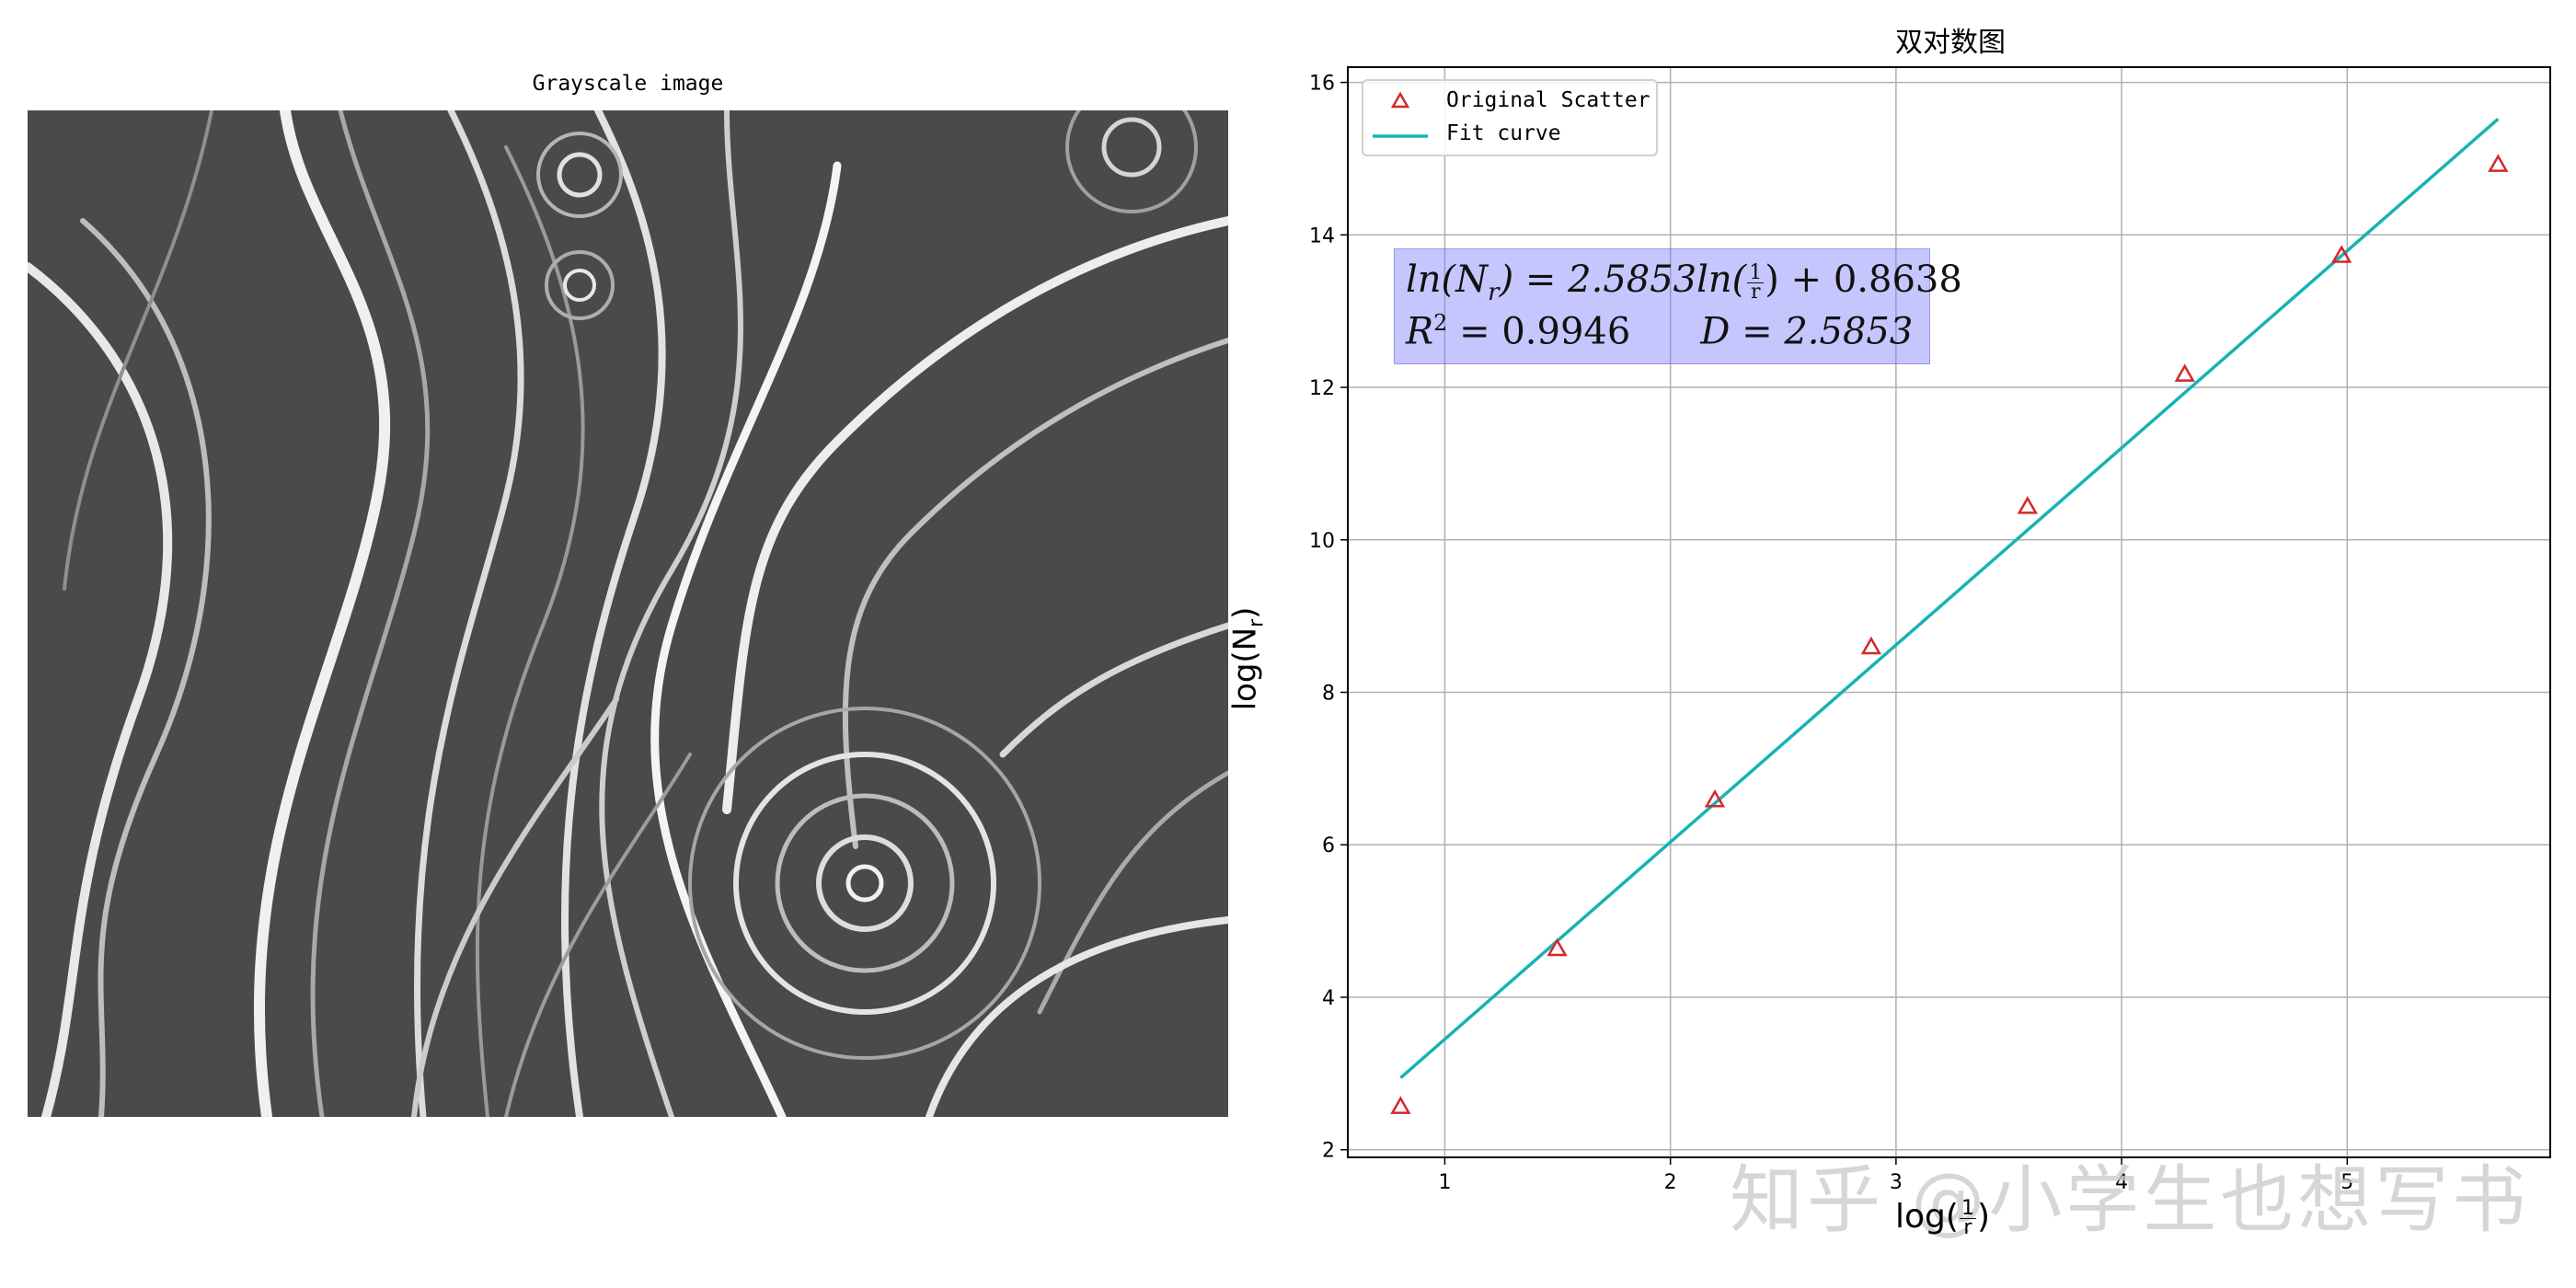  I want to click on x-tick-label-1: 2, so click(1670, 1182).